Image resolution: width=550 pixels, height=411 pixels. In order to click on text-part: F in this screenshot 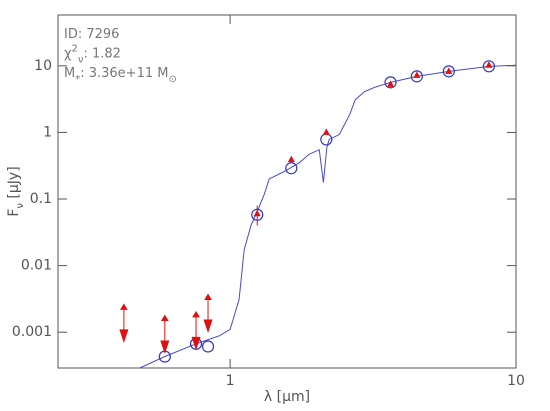, I will do `click(14, 213)`.